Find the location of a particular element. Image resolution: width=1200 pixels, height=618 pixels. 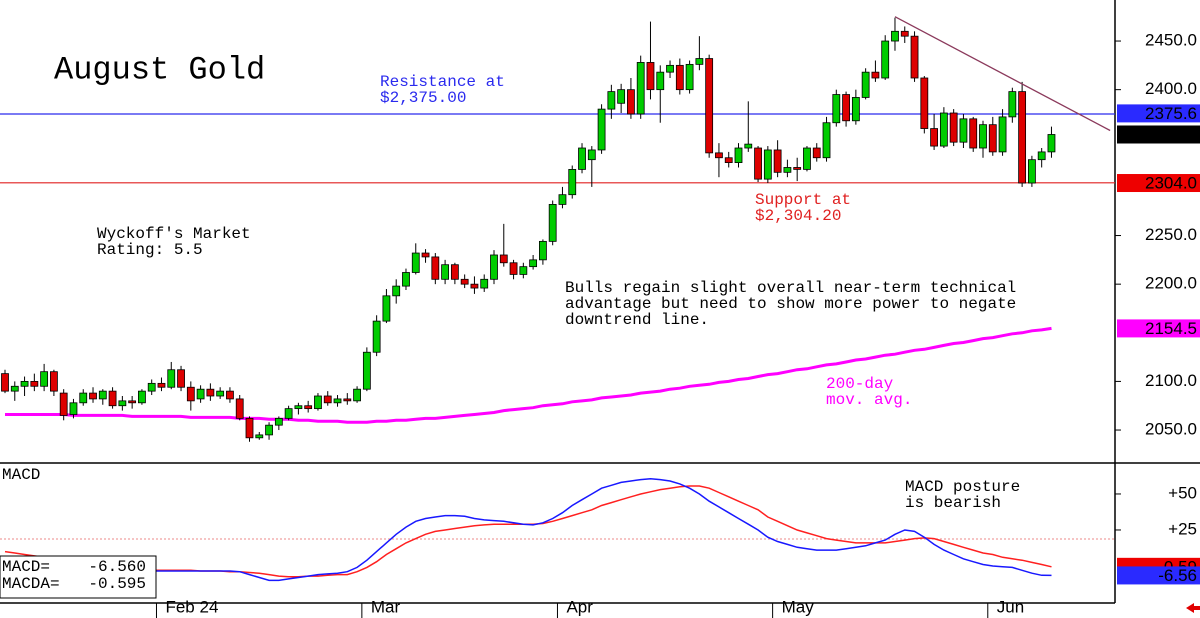

y-tick-label: 2050.0 is located at coordinates (1171, 429).